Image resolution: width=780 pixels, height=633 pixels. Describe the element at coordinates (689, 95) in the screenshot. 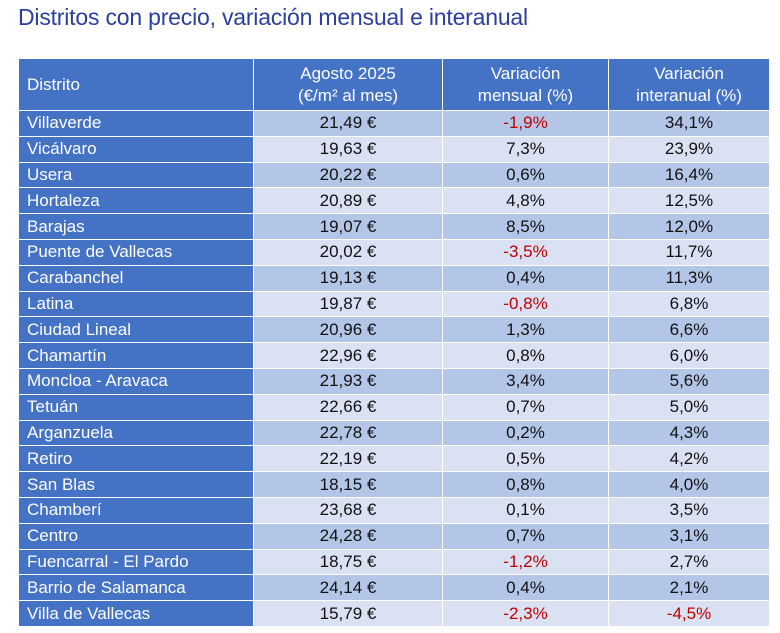

I see `column-header-line: interanual (%)` at that location.